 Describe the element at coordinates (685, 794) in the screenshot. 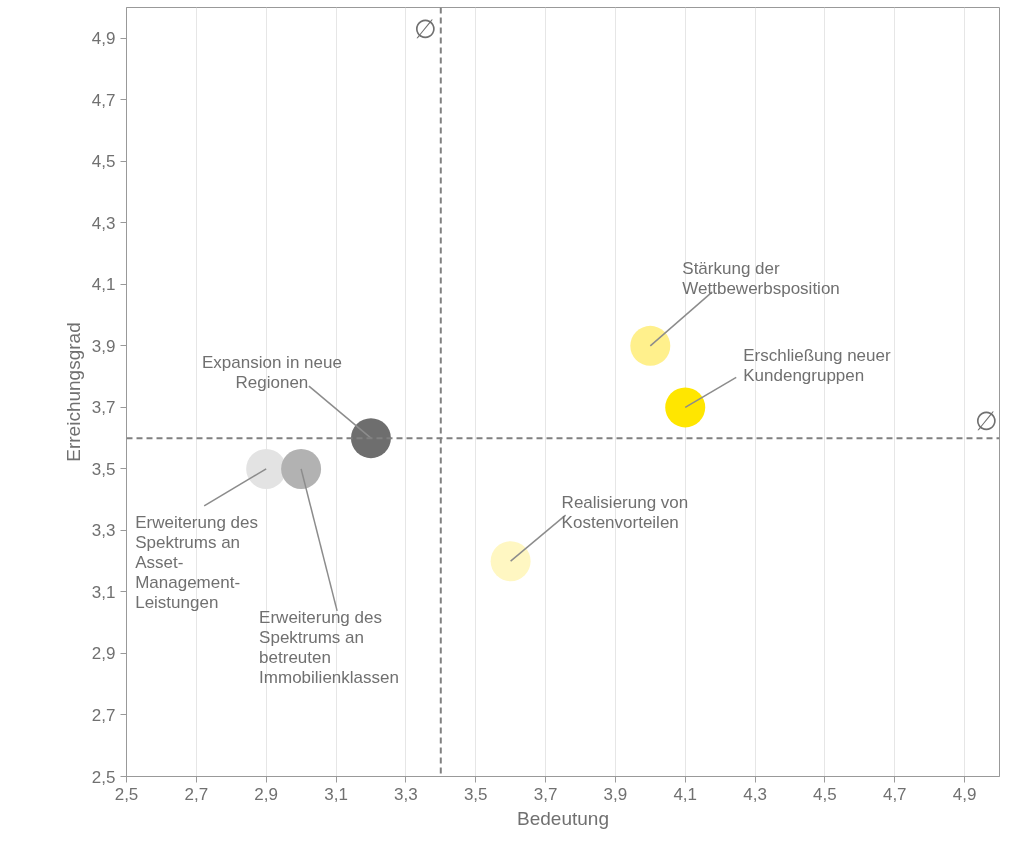

I see `x-tick-label: 4,1` at that location.